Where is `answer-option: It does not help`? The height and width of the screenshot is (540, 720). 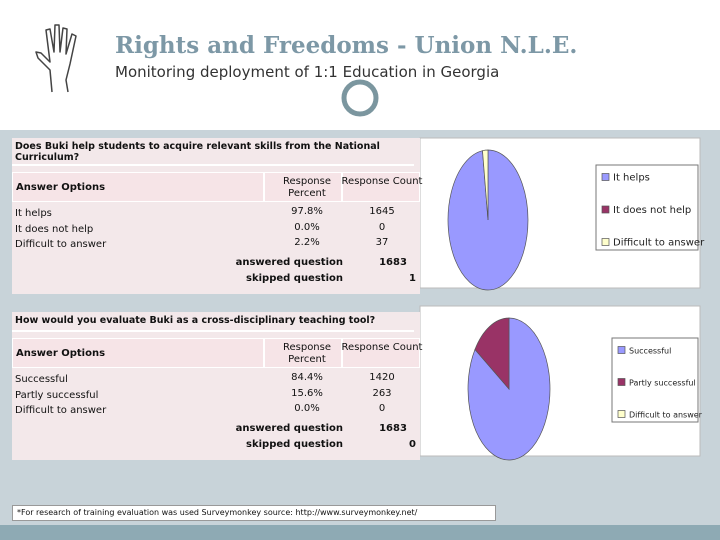 answer-option: It does not help is located at coordinates (54, 229).